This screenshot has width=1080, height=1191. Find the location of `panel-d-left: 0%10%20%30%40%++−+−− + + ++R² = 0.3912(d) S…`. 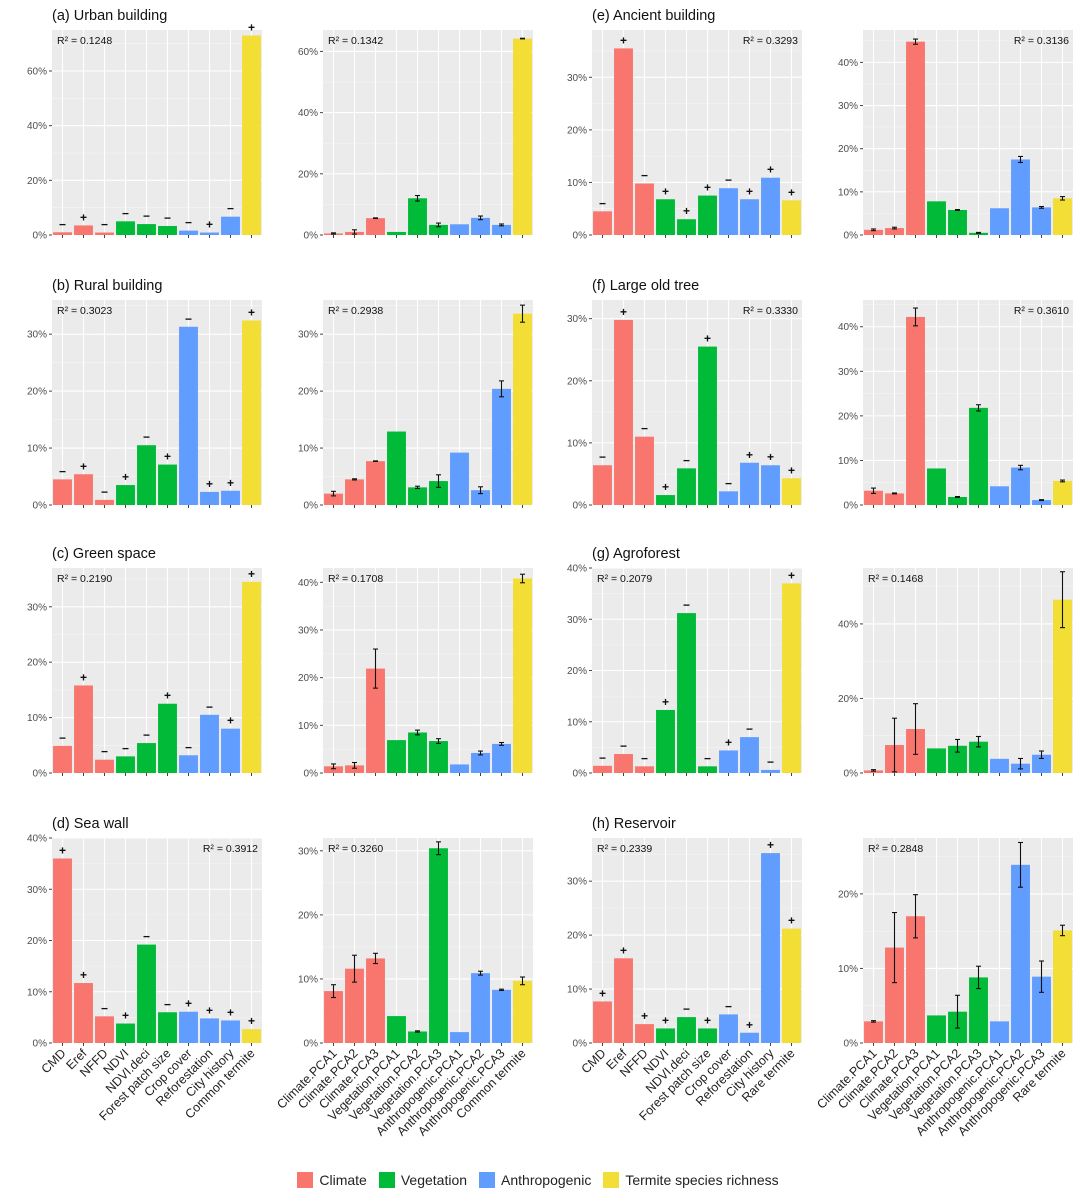

panel-d-left: 0%10%20%30%40%++−+−− + + ++R² = 0.3912(d) S… is located at coordinates (144, 969).